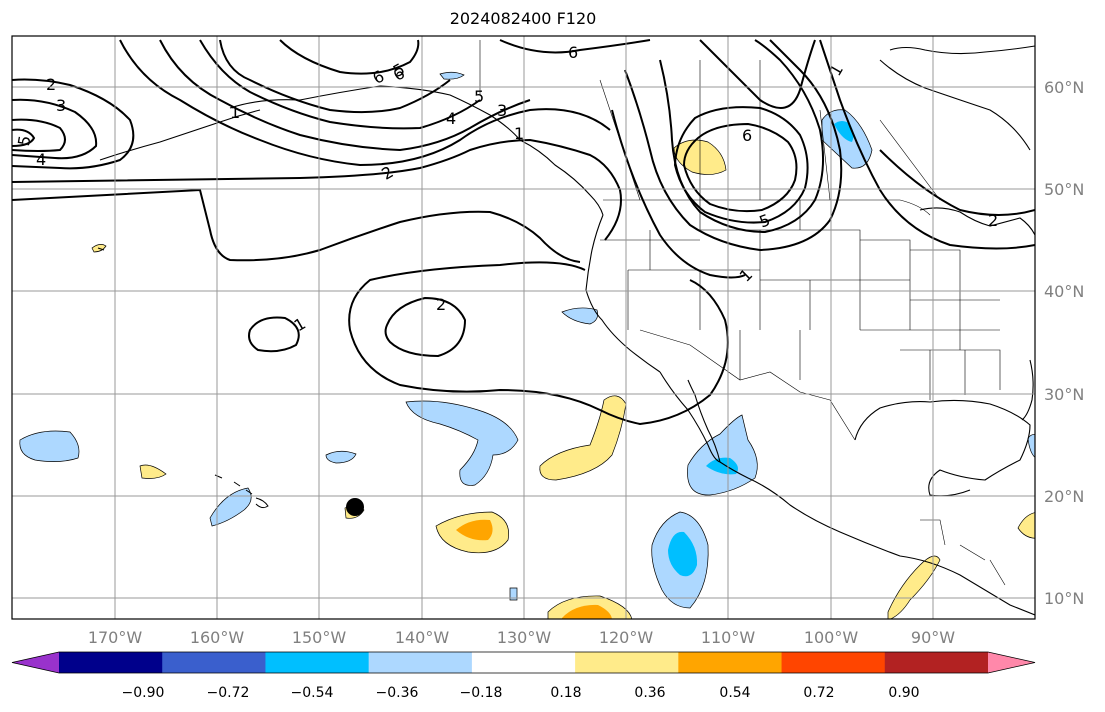 The width and height of the screenshot is (1105, 712). Describe the element at coordinates (538, 343) in the screenshot. I see `contour-high-outer` at that location.